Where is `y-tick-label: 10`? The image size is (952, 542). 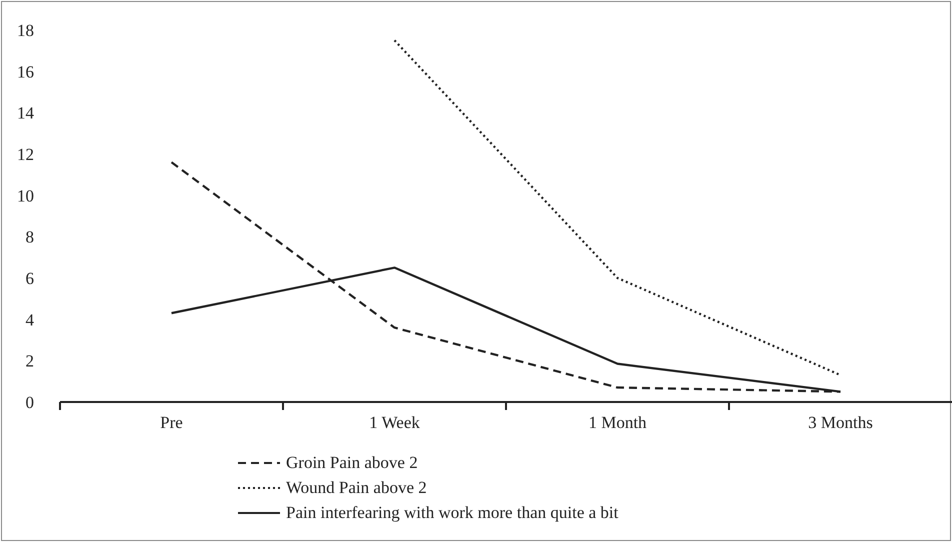
y-tick-label: 10 is located at coordinates (25, 196).